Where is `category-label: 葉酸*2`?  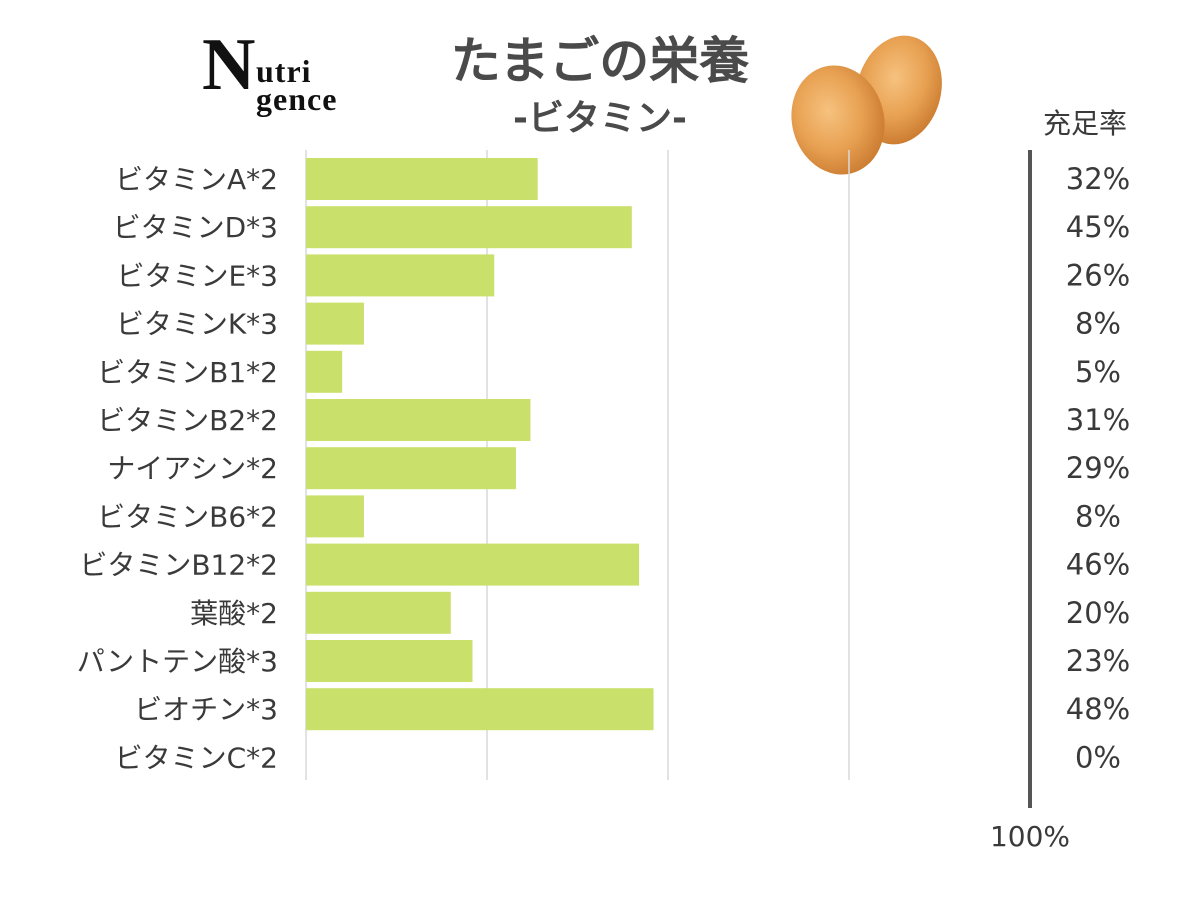 category-label: 葉酸*2 is located at coordinates (234, 613).